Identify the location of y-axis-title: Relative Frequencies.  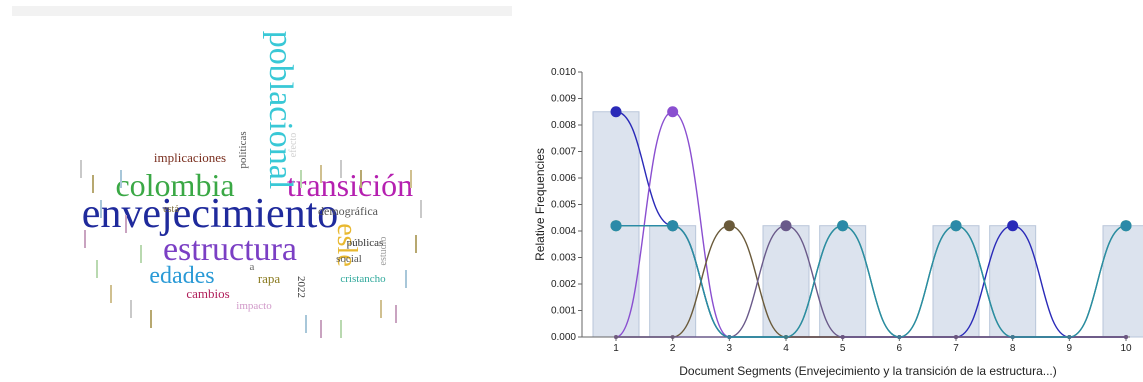
(540, 204).